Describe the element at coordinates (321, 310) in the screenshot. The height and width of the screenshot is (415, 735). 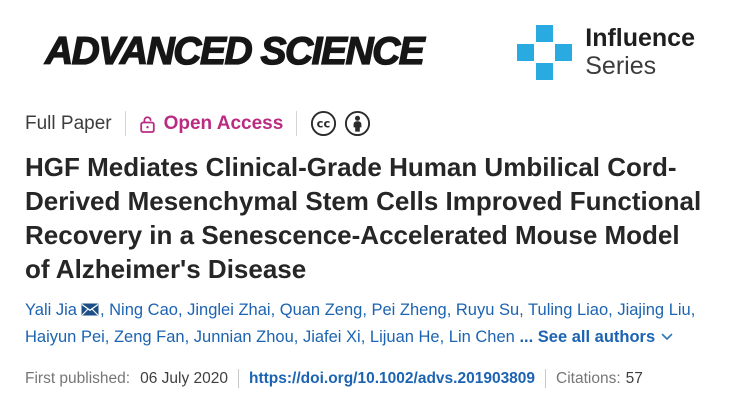
I see `author-link: Quan Zeng` at that location.